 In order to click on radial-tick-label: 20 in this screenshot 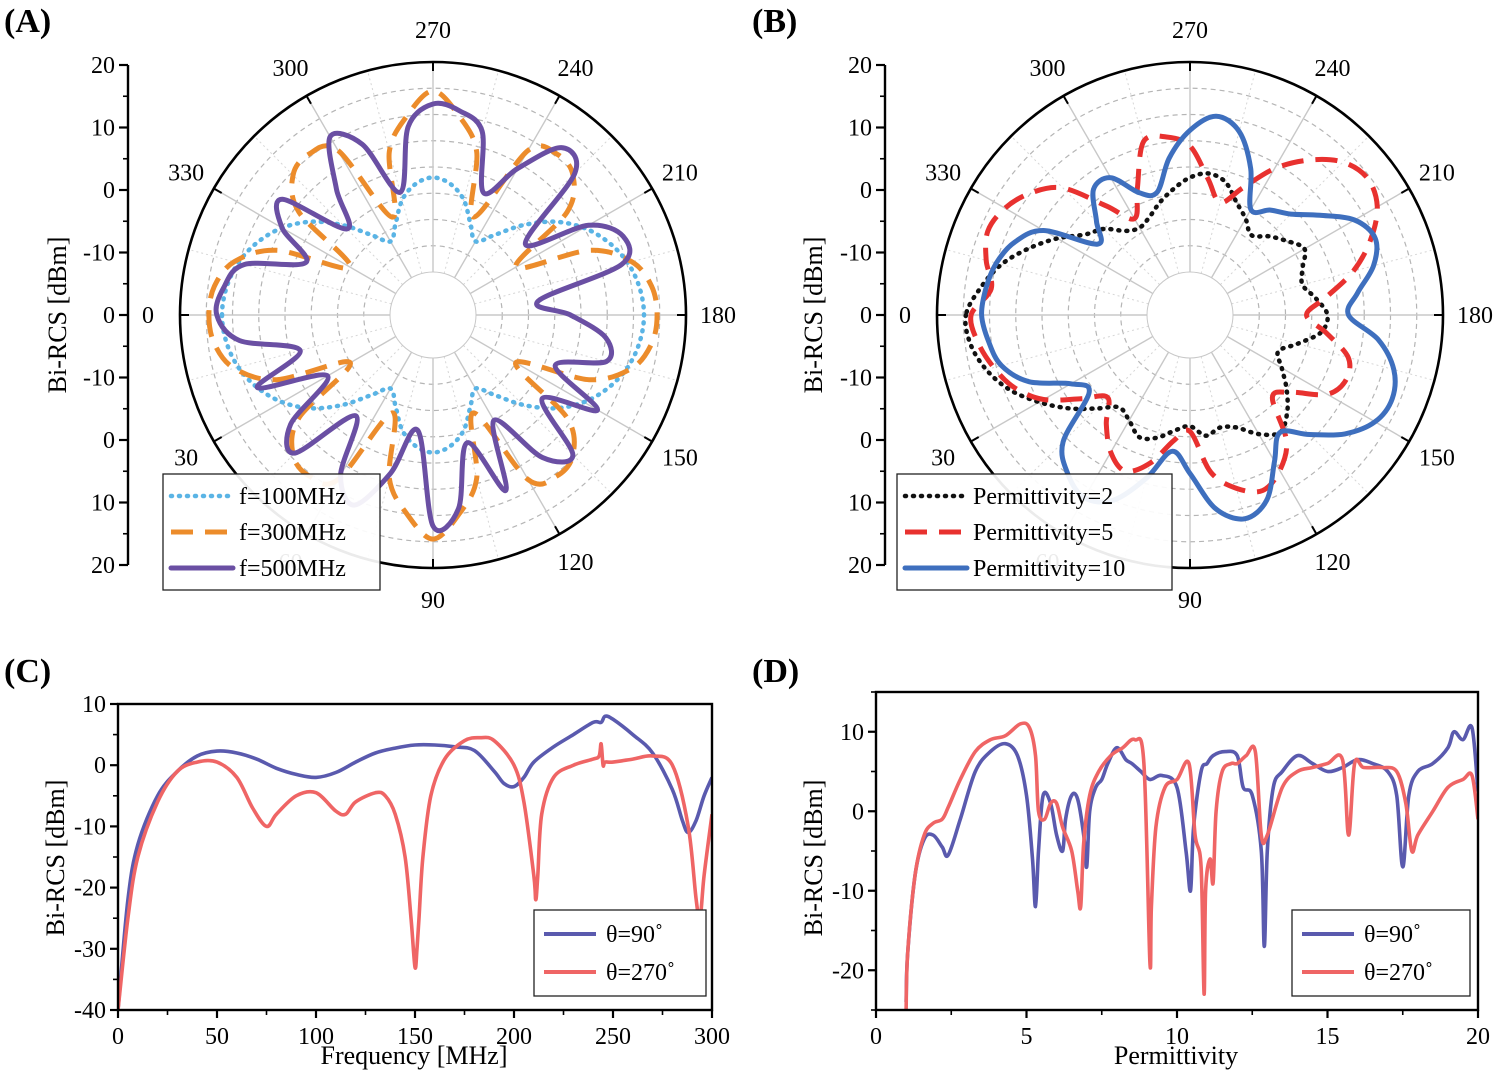, I will do `click(103, 566)`.